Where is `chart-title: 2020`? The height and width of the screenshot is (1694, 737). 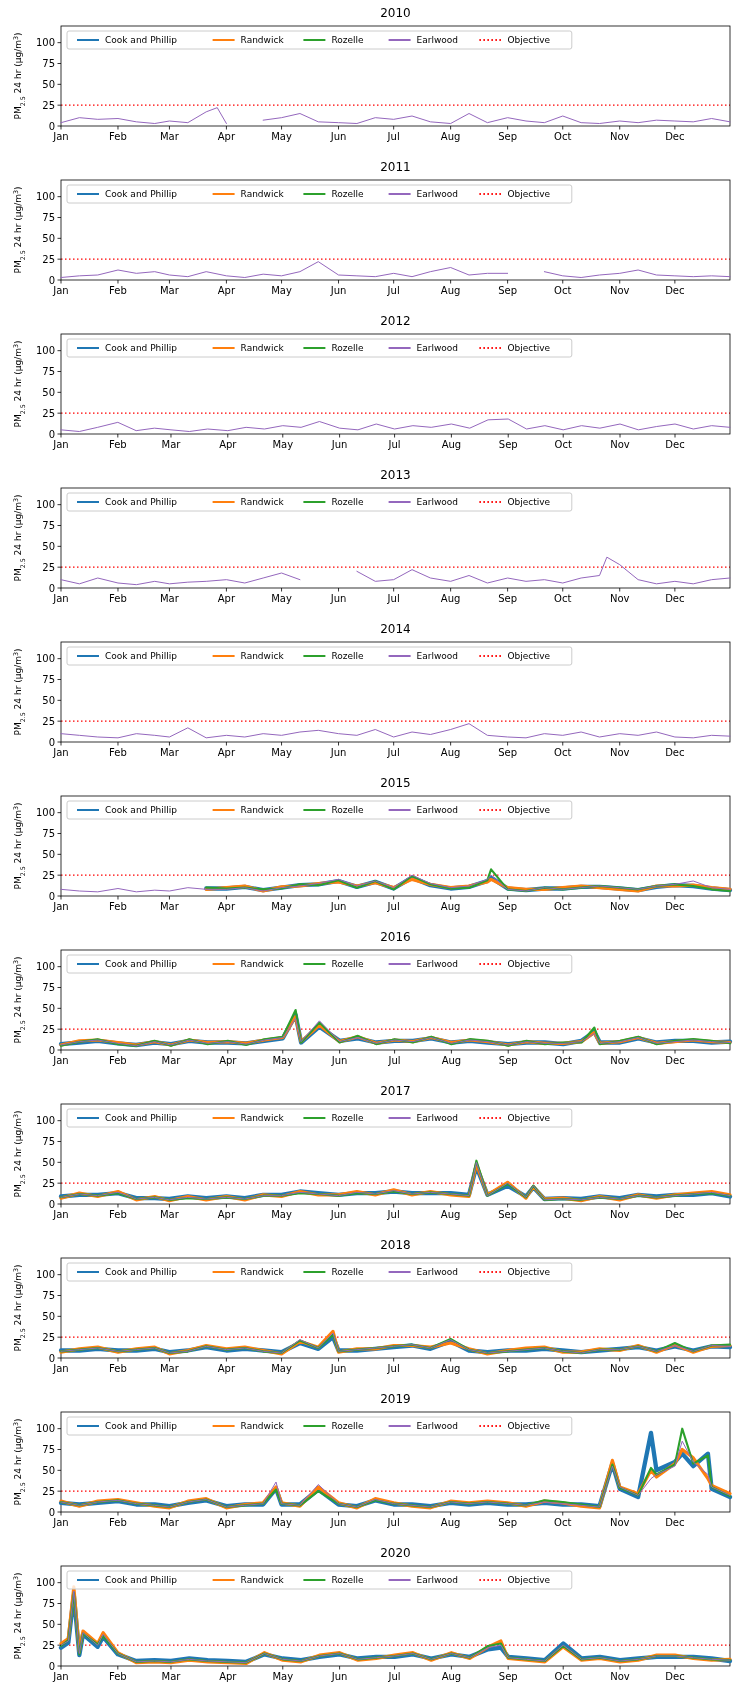
chart-title: 2020 is located at coordinates (395, 1553).